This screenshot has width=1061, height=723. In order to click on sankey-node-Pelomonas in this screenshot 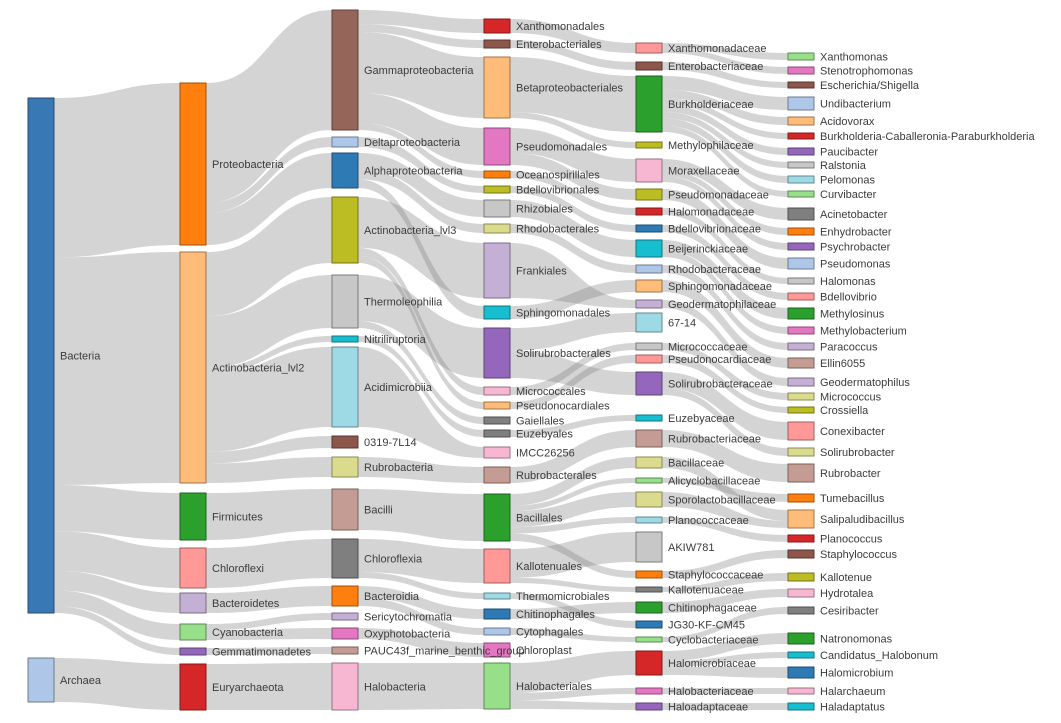, I will do `click(801, 179)`.